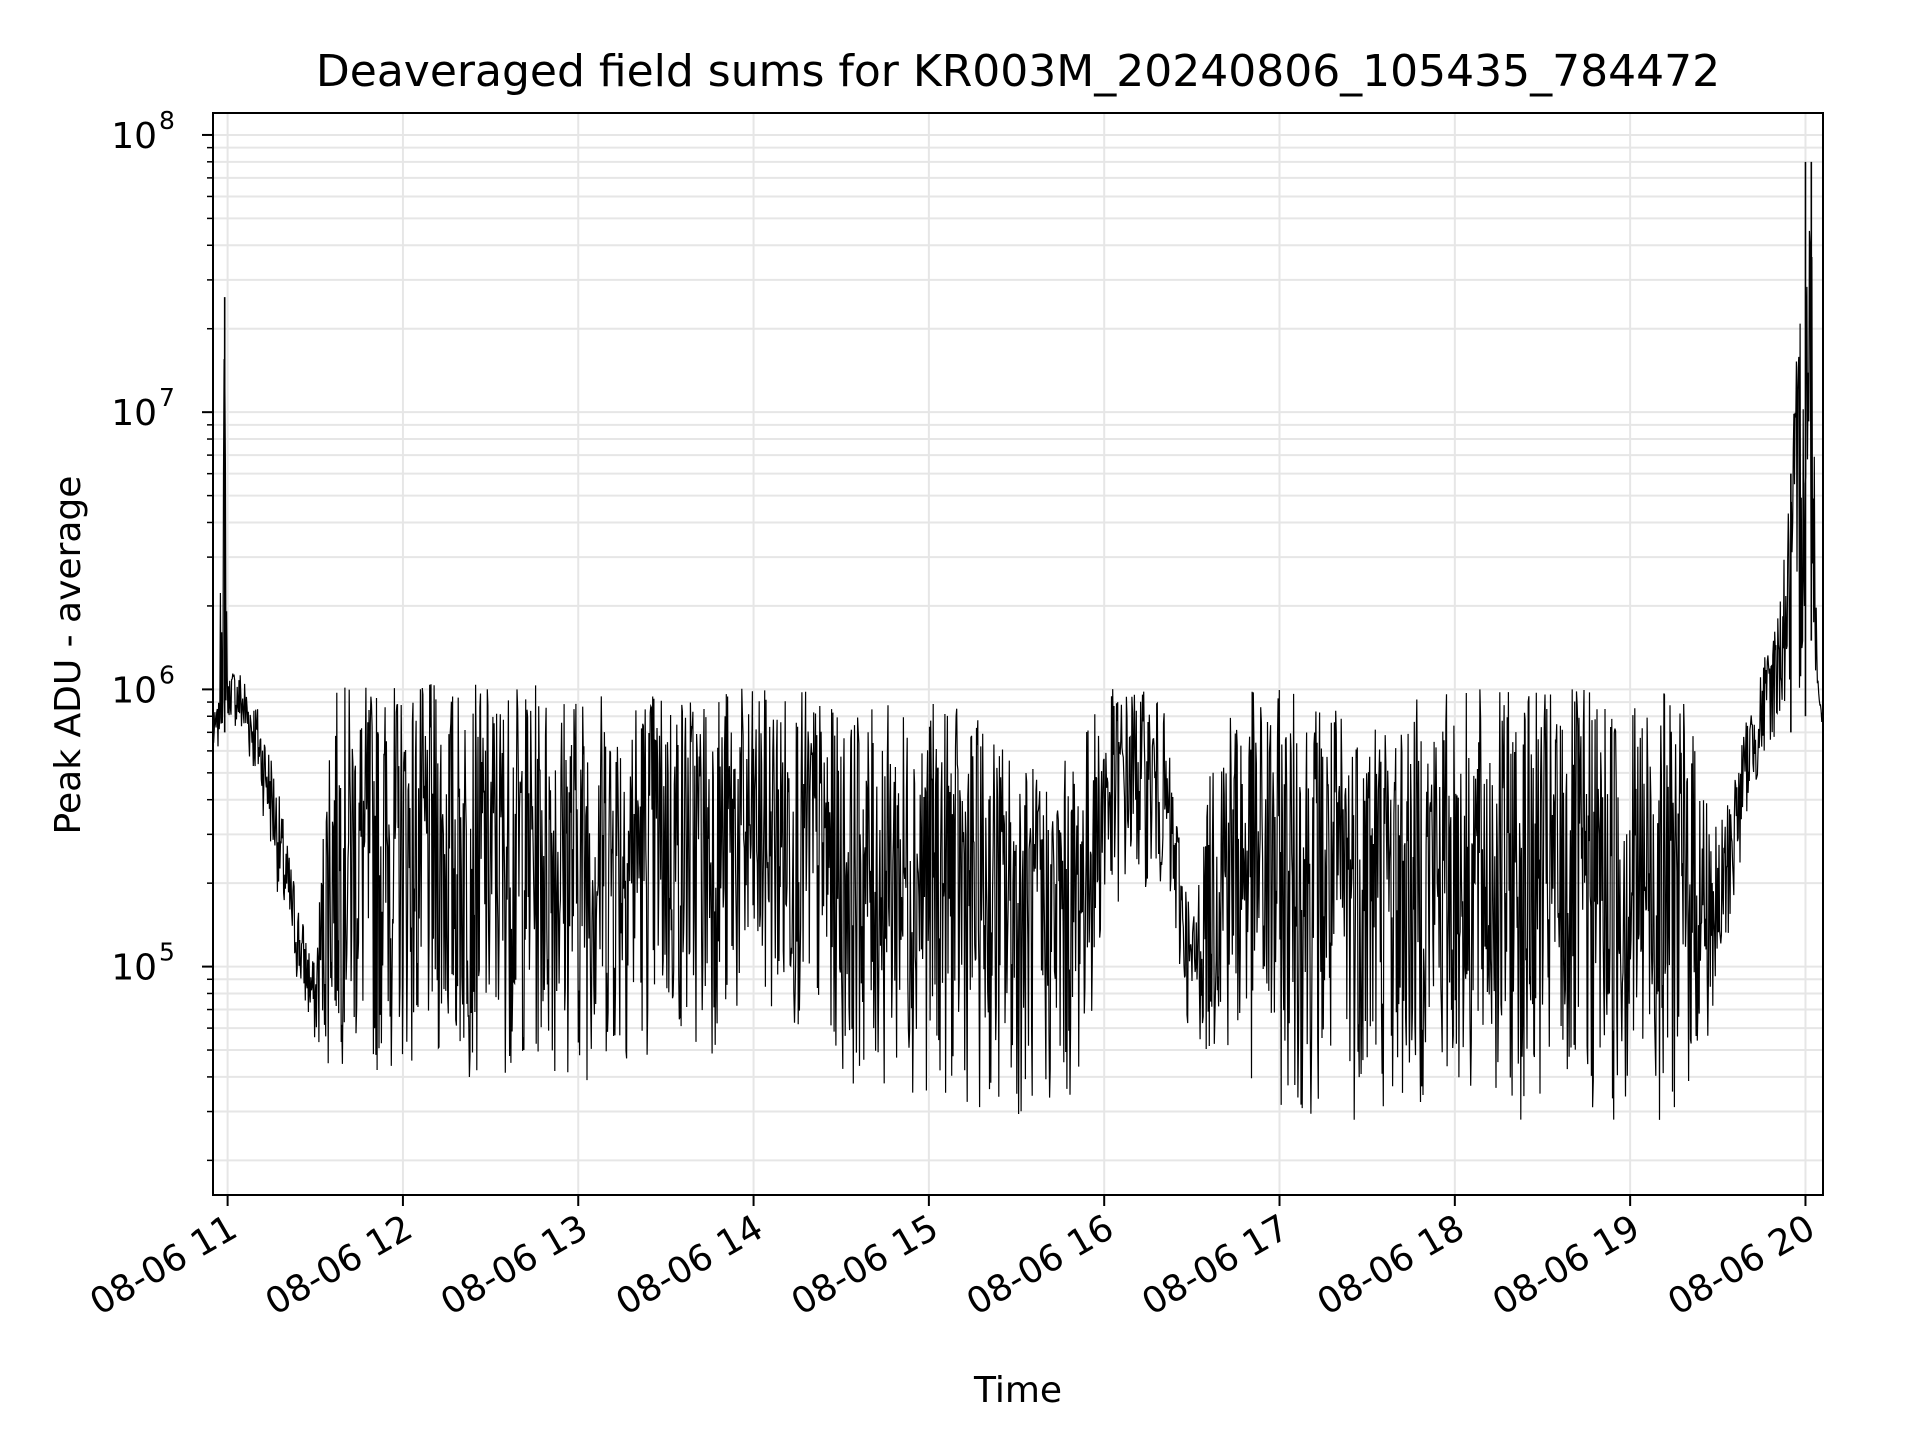 Image resolution: width=1920 pixels, height=1440 pixels. I want to click on x-axis-label: Time, so click(1017, 1390).